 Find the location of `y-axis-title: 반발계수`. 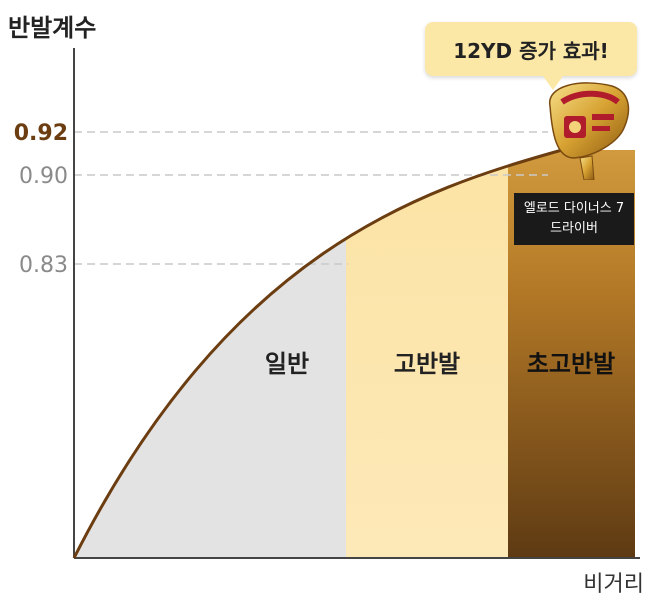

y-axis-title: 반발계수 is located at coordinates (52, 28).